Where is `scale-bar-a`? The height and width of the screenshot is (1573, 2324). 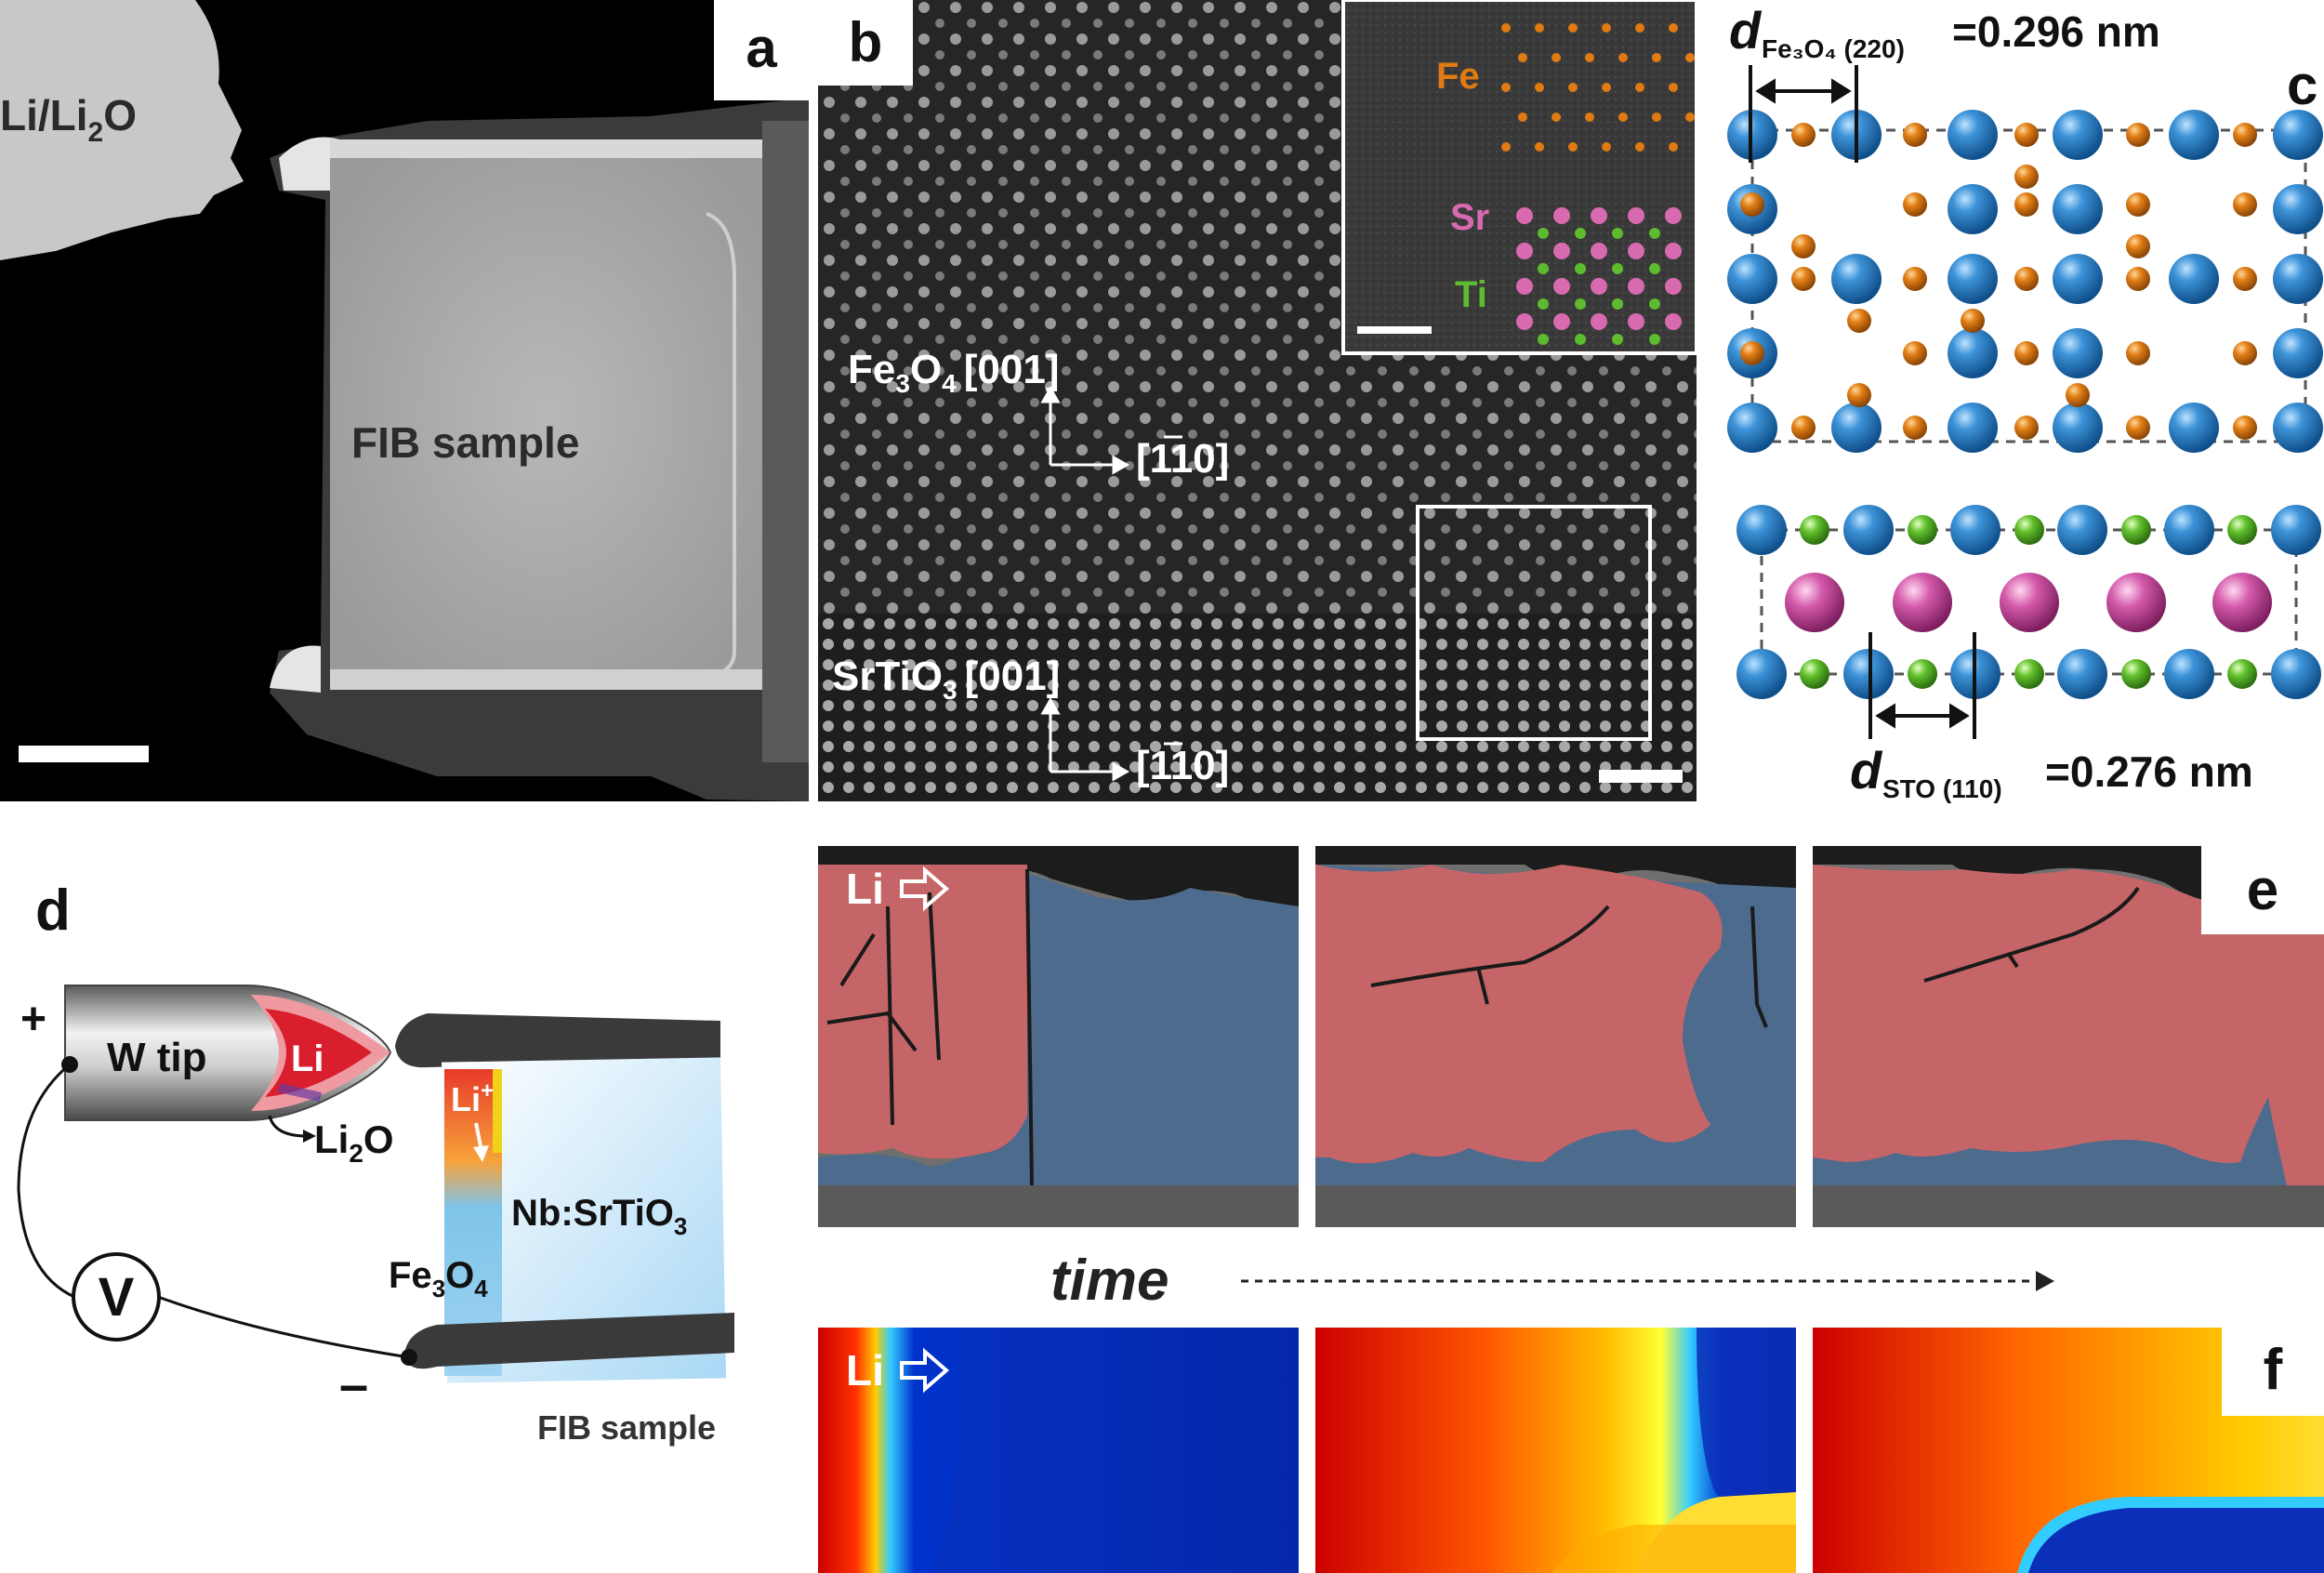
scale-bar-a is located at coordinates (84, 754).